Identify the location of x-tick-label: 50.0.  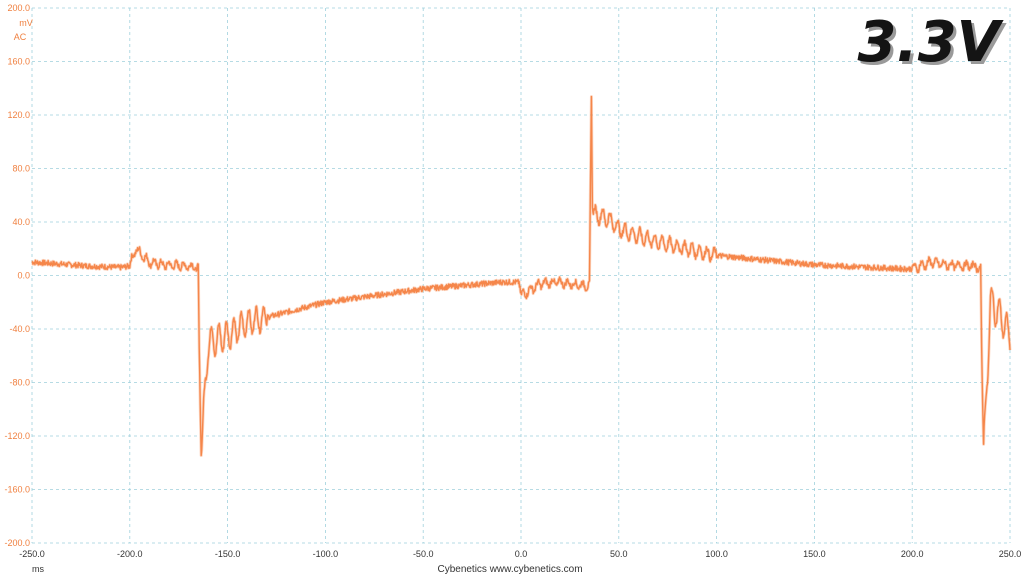
(619, 554).